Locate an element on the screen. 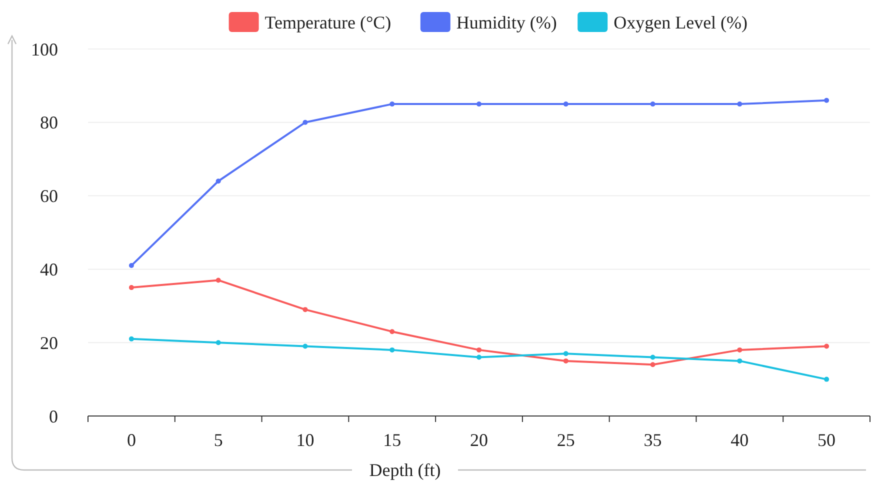 This screenshot has height=490, width=872. x-tick-label: 15 is located at coordinates (392, 440).